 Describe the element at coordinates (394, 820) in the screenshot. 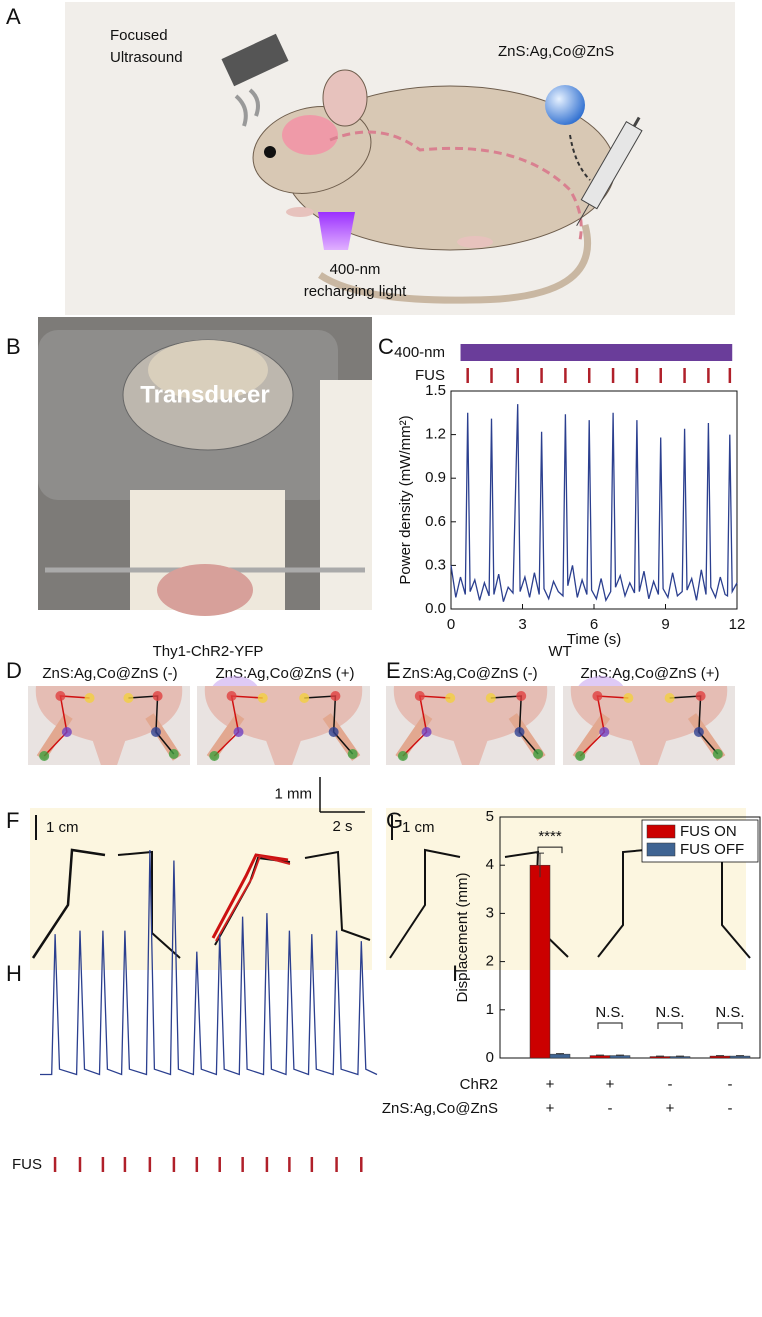

I see `panel-letter: G` at that location.